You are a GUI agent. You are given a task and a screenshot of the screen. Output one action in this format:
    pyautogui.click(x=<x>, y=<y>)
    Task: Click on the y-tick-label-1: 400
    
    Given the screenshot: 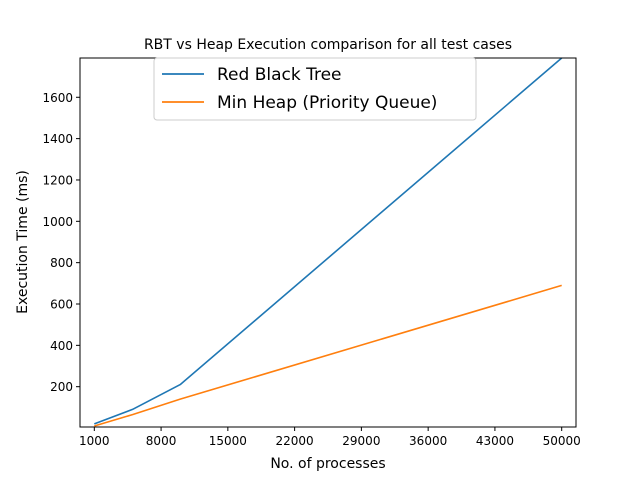 What is the action you would take?
    pyautogui.click(x=61, y=346)
    